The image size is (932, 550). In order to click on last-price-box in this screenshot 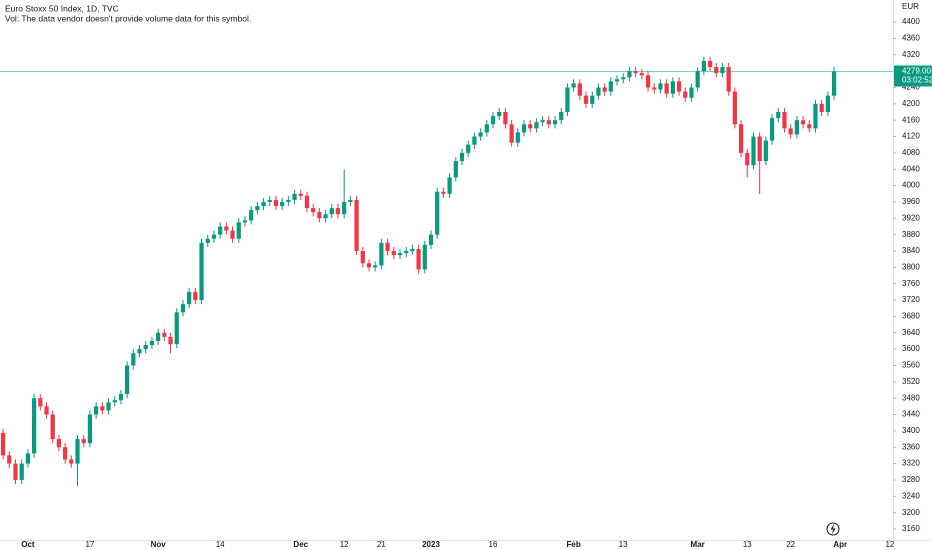, I will do `click(913, 76)`.